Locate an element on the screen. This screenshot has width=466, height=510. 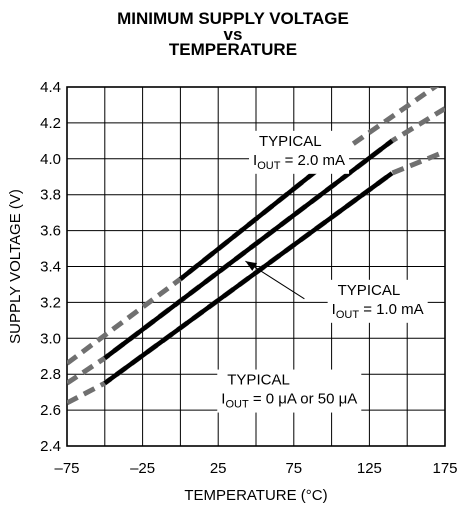
x-tick-label: –75 is located at coordinates (66, 468).